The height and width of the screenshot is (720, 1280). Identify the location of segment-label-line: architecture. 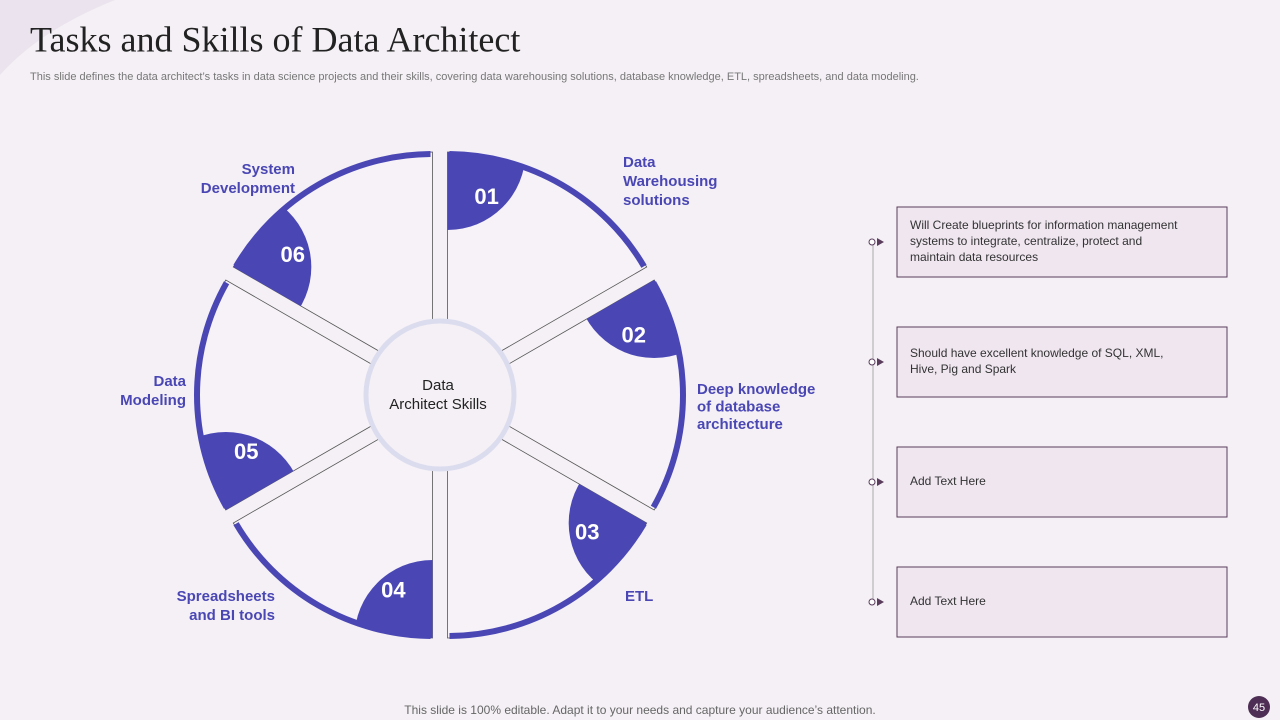
(740, 424).